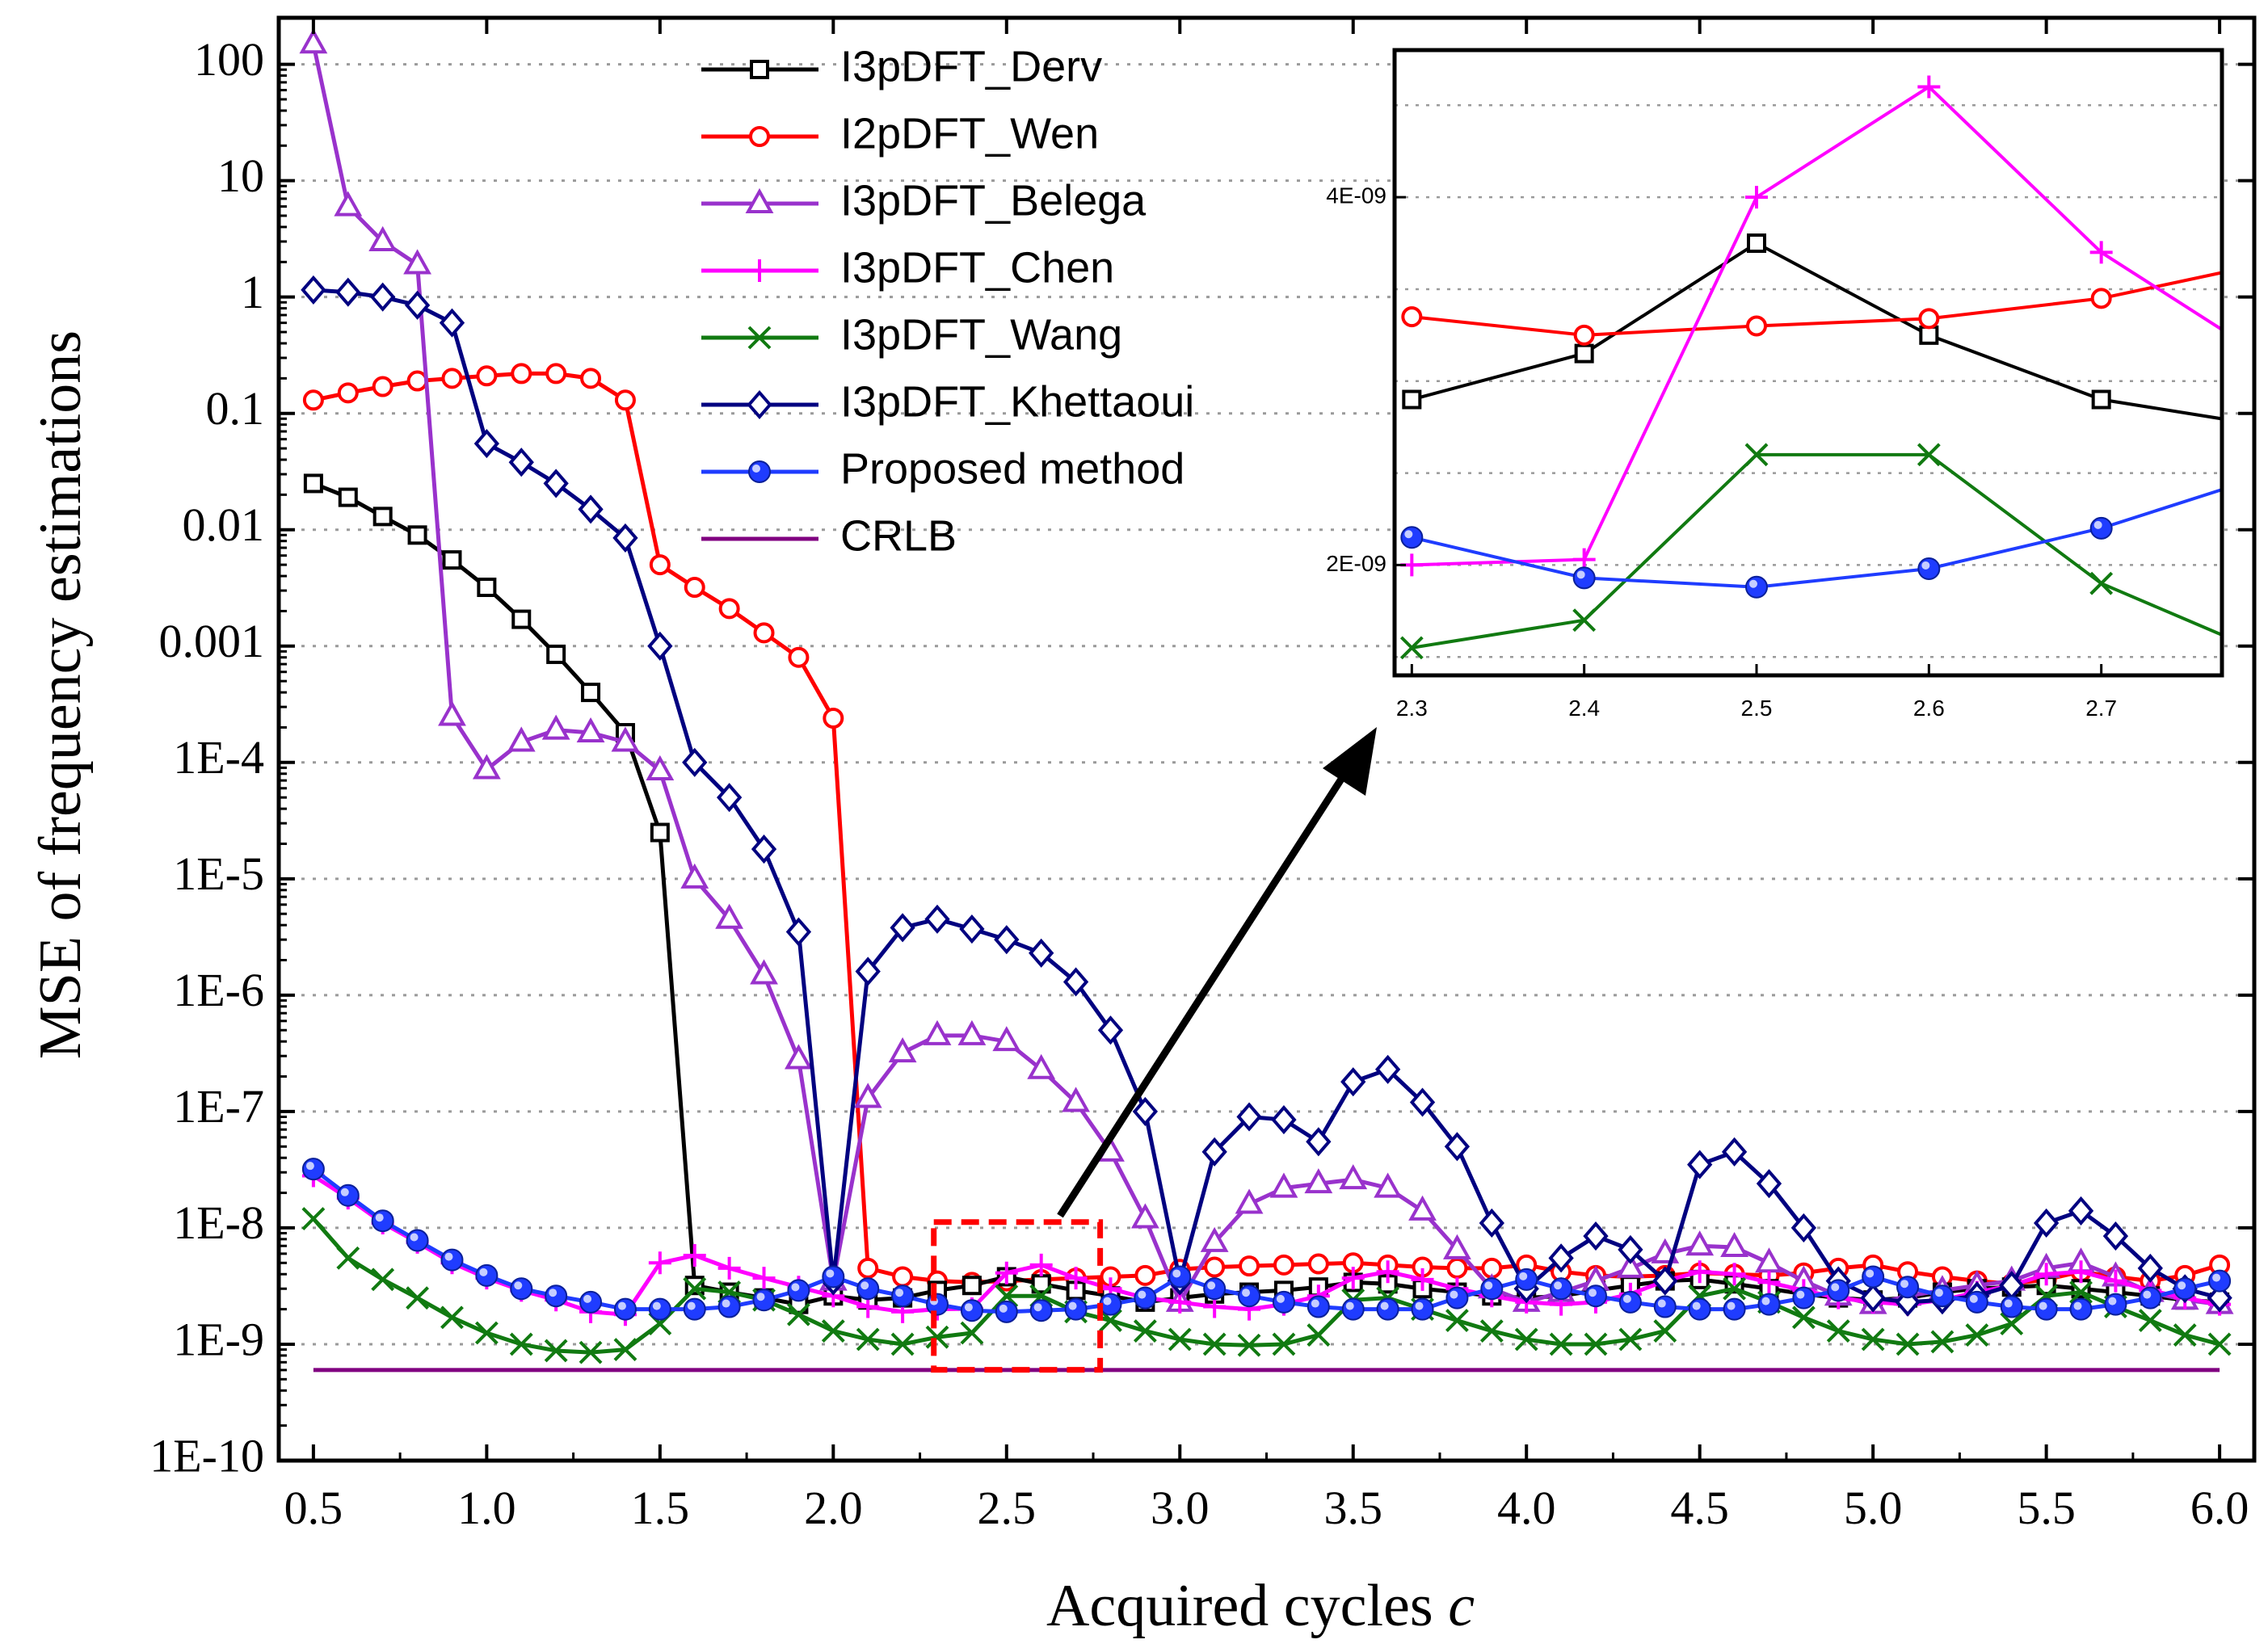  What do you see at coordinates (235, 408) in the screenshot?
I see `y-tick-label: 0.1` at bounding box center [235, 408].